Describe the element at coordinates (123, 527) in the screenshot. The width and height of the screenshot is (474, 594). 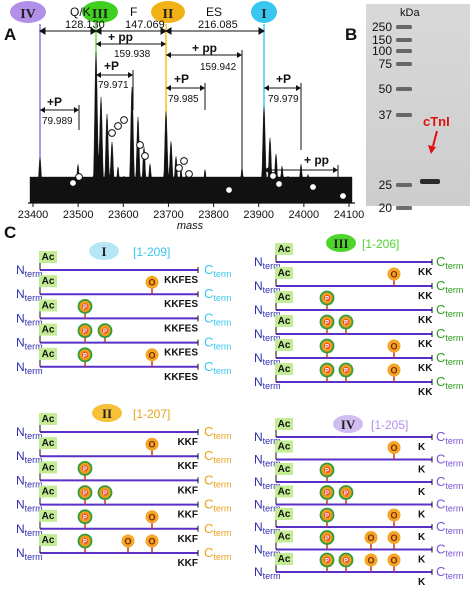
I see `schematic-row: Nterm Cterm KKF Ac P O` at that location.